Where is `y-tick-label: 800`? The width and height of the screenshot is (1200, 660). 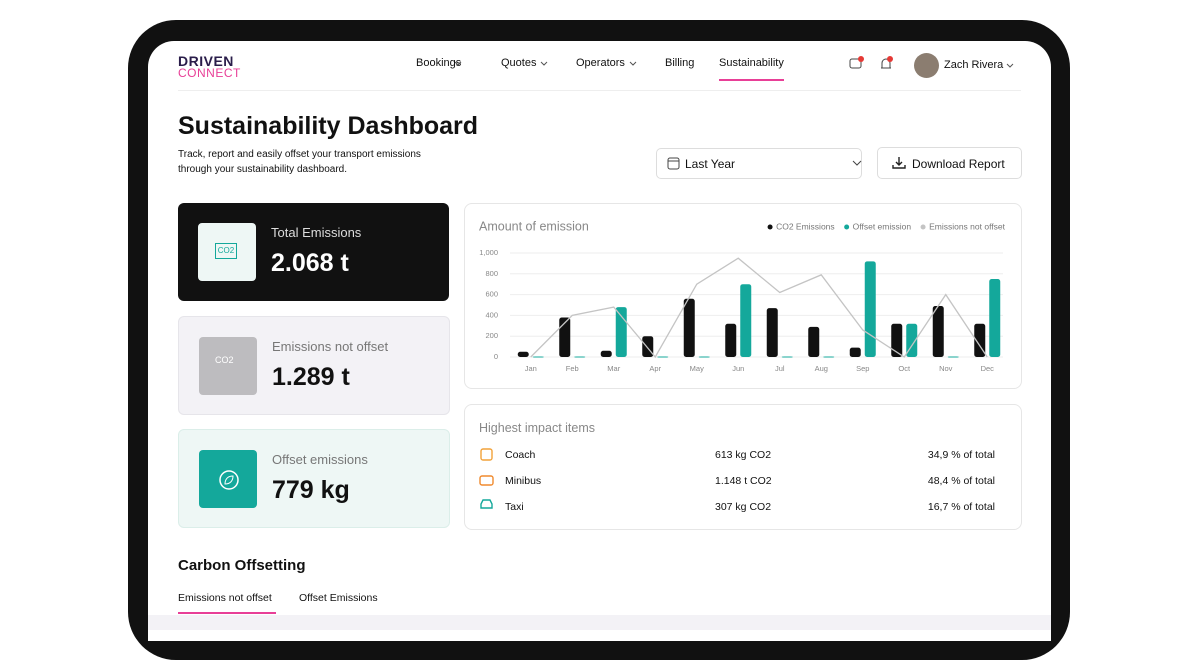
y-tick-label: 800 is located at coordinates (491, 273).